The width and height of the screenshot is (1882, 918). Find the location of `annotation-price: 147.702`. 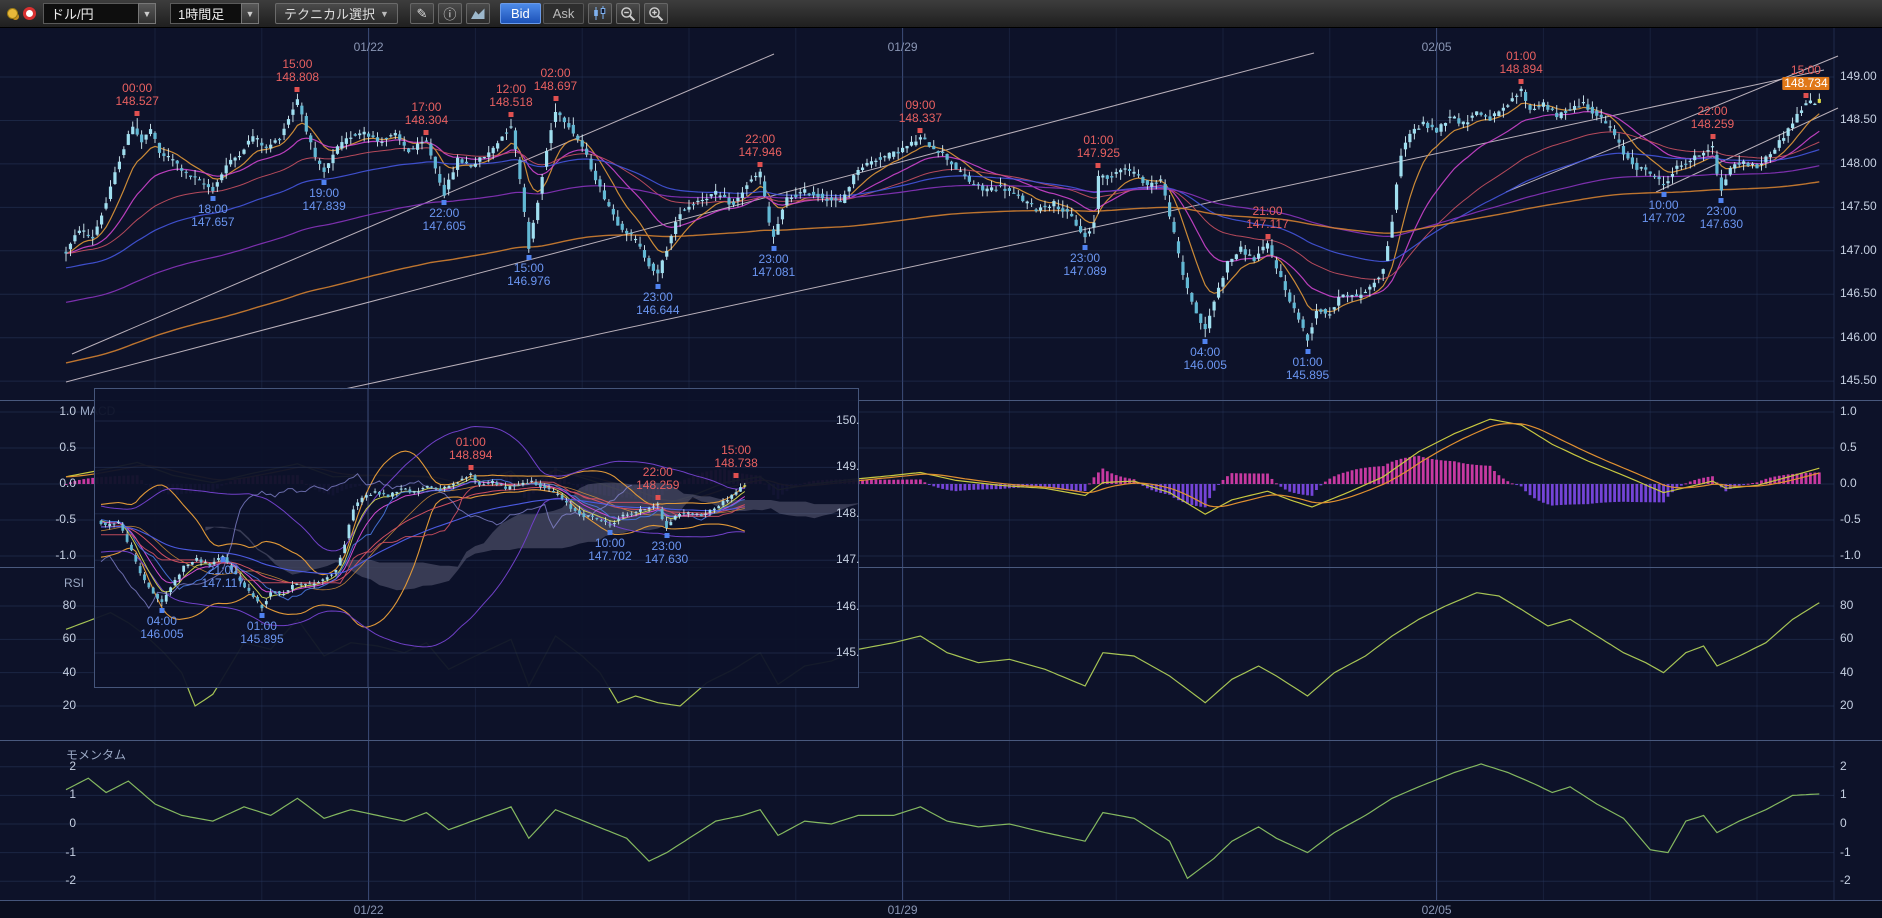

annotation-price: 147.702 is located at coordinates (610, 555).